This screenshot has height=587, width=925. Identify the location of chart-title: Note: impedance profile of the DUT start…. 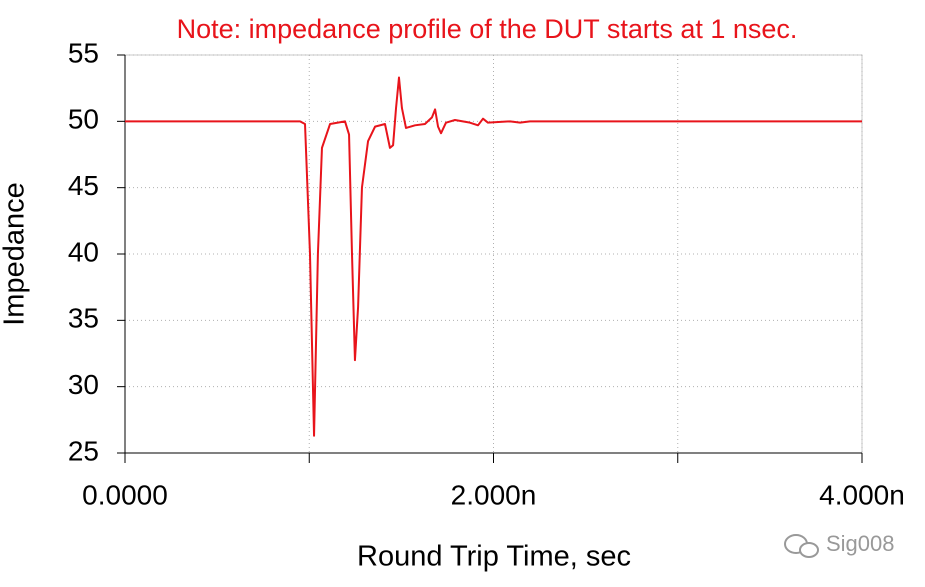
(487, 29).